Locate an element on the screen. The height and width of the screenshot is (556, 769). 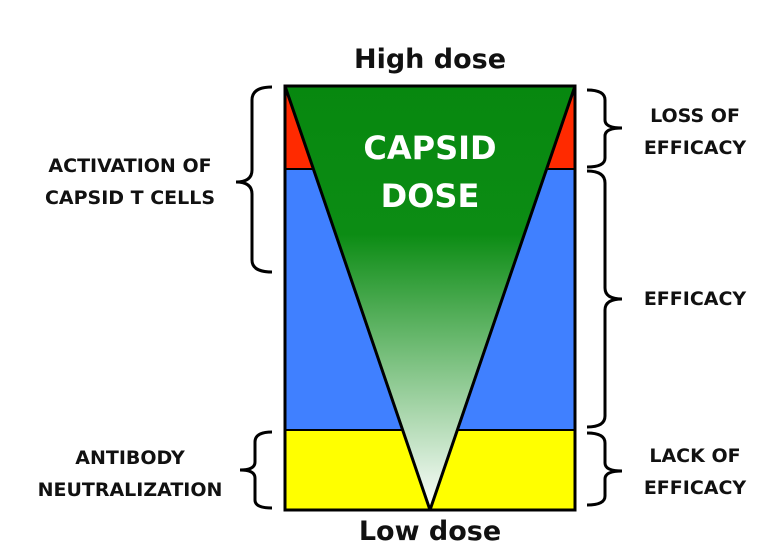
loss-label: LOSS OF EFFICACY is located at coordinates (695, 132).